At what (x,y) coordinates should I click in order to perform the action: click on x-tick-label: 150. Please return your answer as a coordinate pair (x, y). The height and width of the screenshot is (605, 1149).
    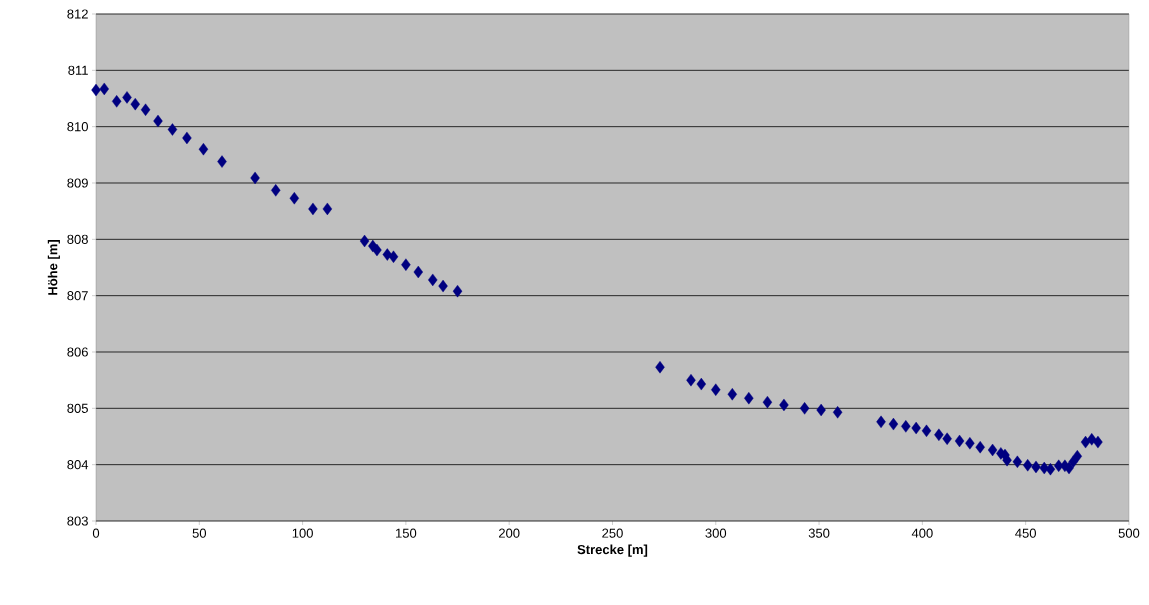
    Looking at the image, I should click on (406, 533).